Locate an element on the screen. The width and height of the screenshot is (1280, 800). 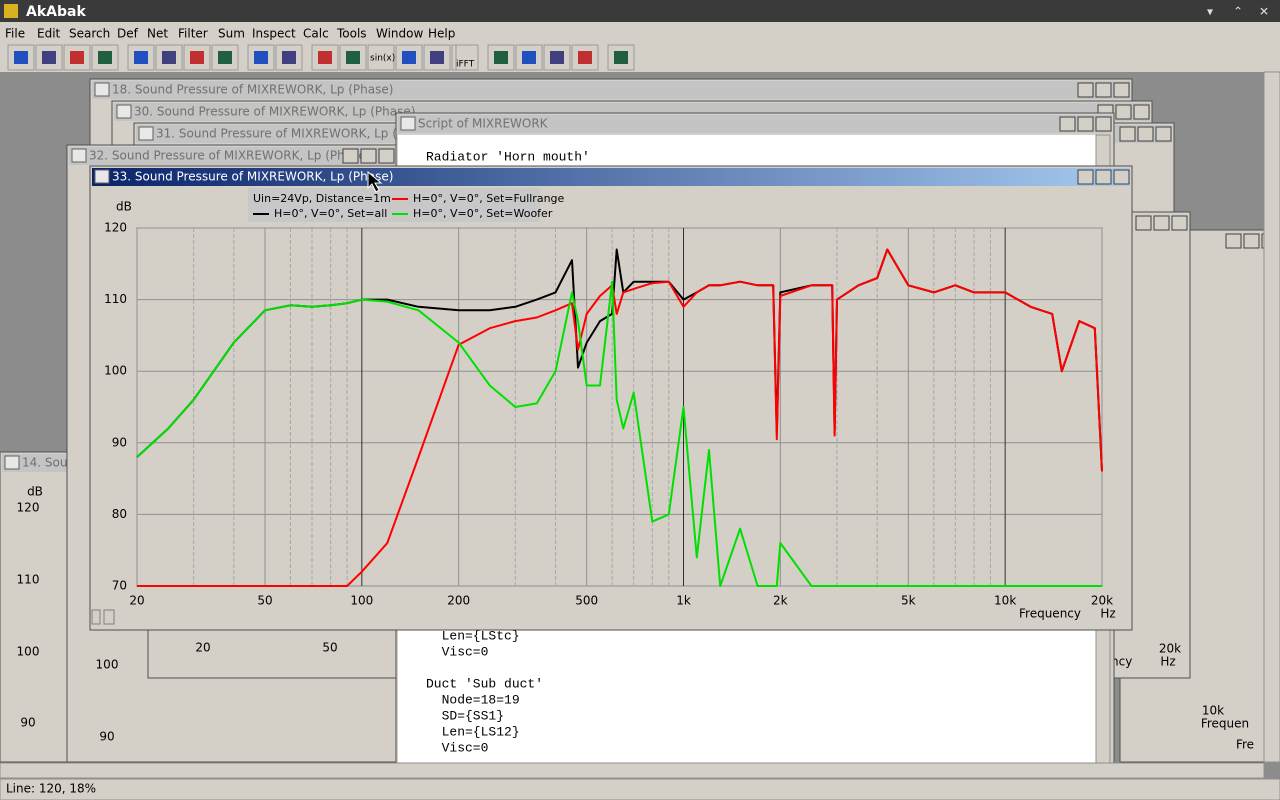
toolbar-label: sin(x) is located at coordinates (382, 59).